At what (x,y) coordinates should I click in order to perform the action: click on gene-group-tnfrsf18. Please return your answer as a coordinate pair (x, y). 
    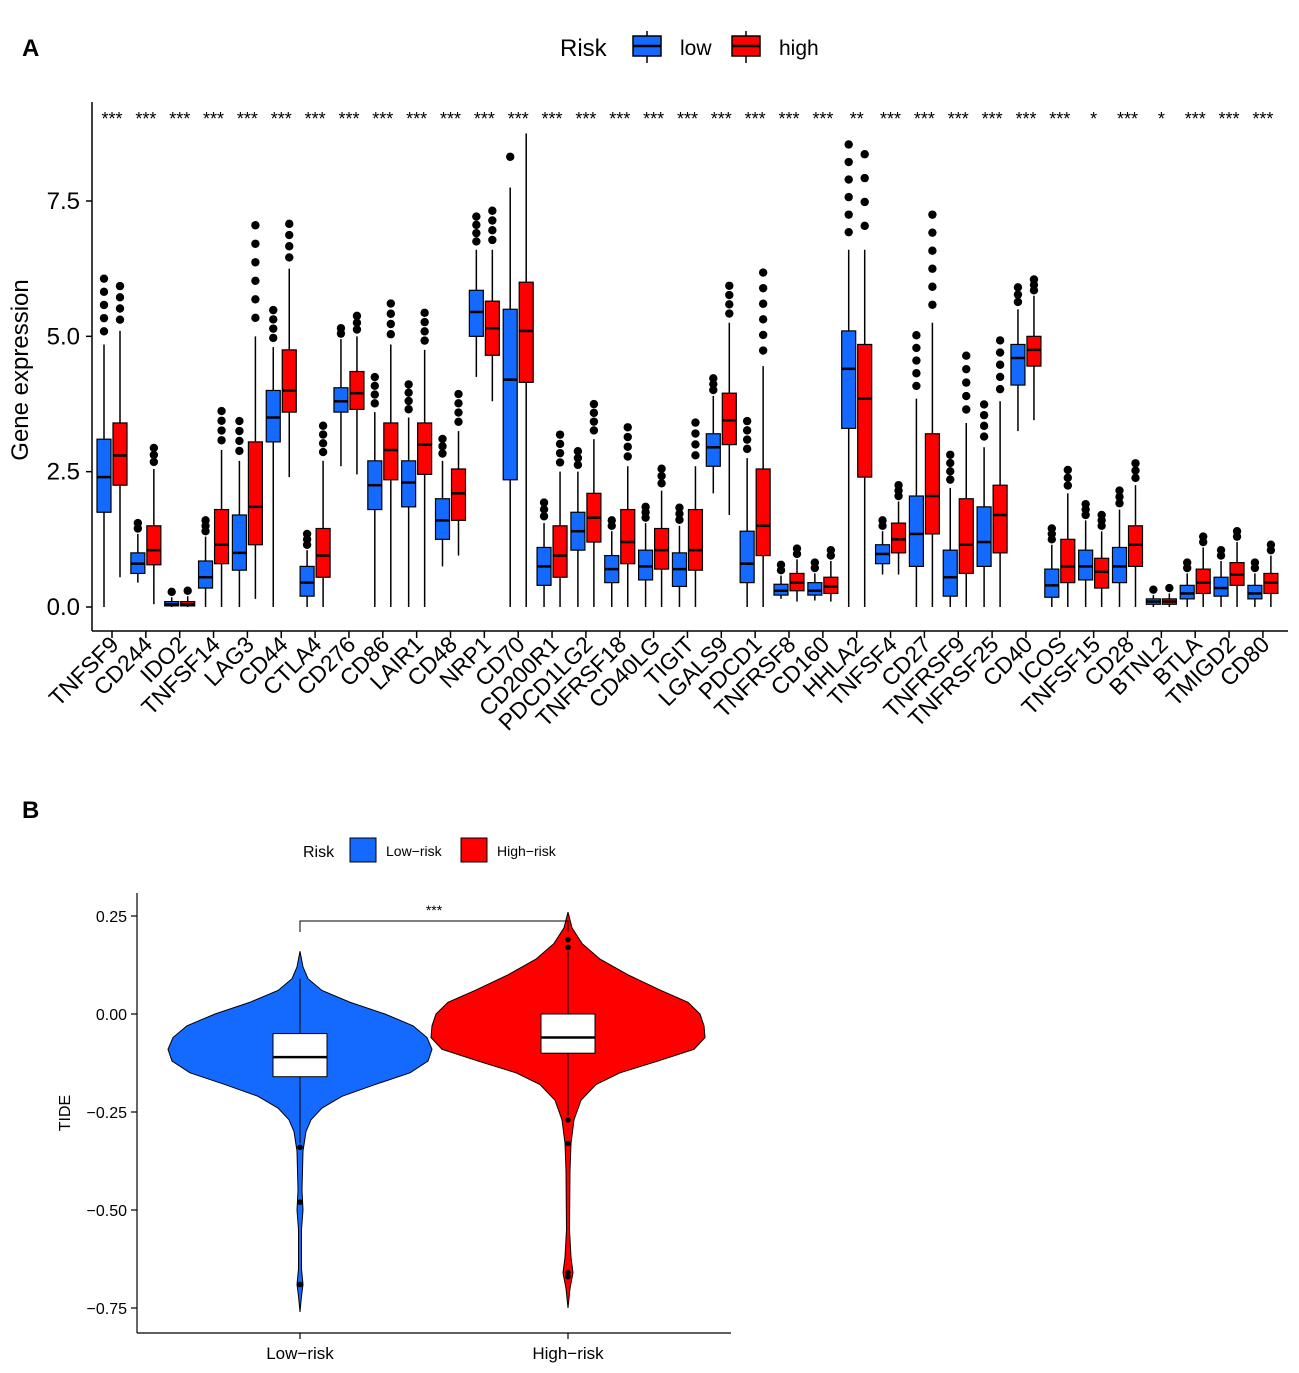
    Looking at the image, I should click on (620, 530).